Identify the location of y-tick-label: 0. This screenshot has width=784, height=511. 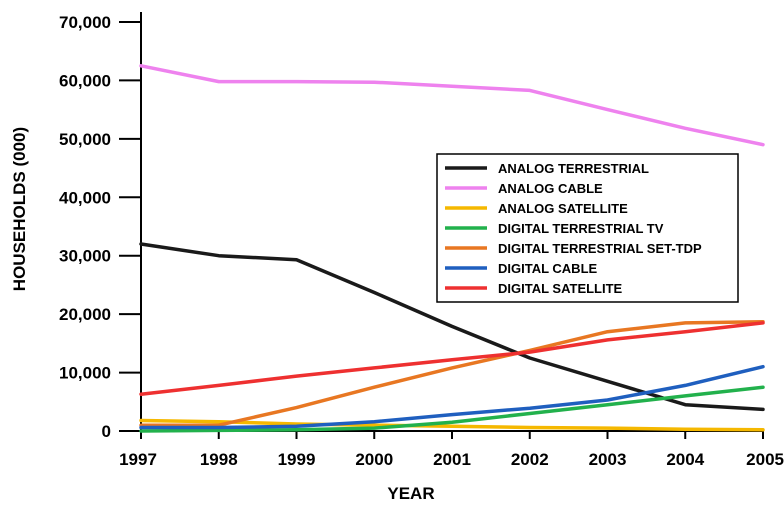
(106, 431).